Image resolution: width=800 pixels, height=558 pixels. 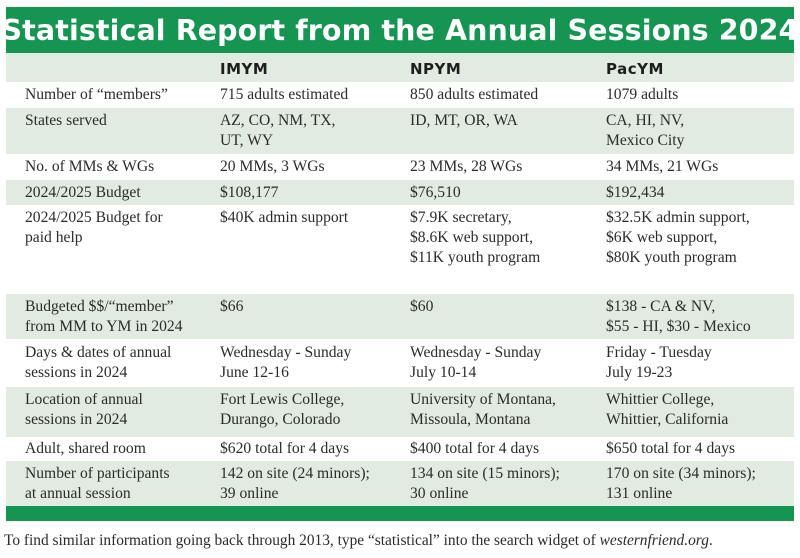 I want to click on pacym-cell: $650 total for 4 days, so click(x=700, y=449).